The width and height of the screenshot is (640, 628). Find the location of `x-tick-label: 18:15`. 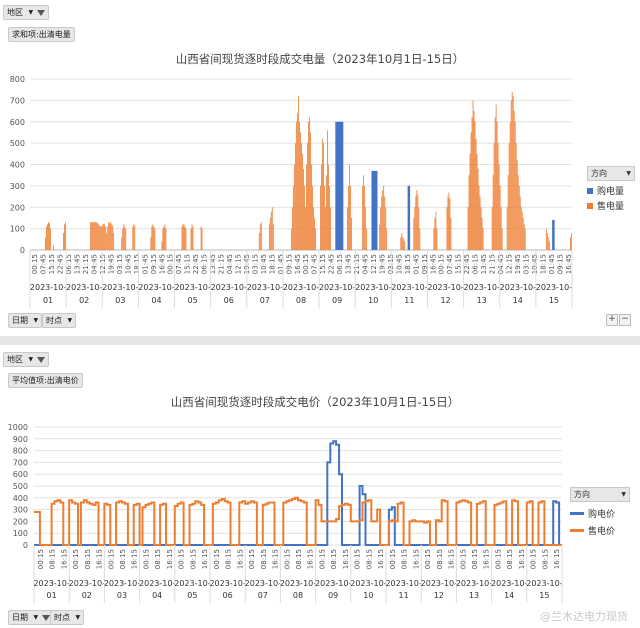

x-tick-label: 18:15 is located at coordinates (543, 264).